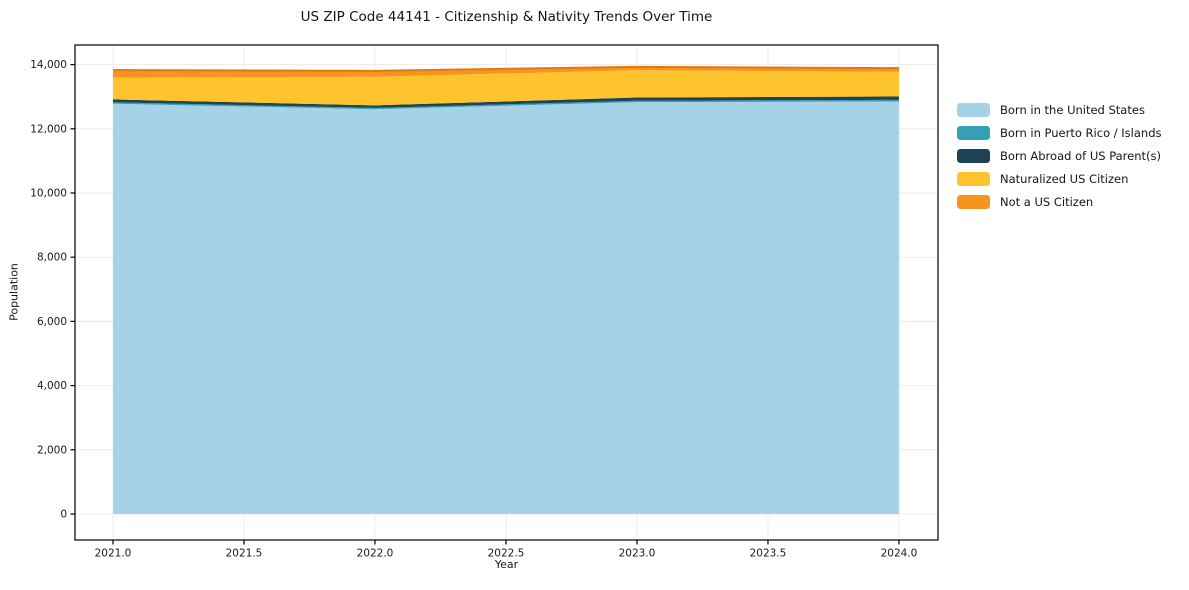 This screenshot has height=590, width=1189. I want to click on legend-label: Not a US Citizen, so click(1047, 202).